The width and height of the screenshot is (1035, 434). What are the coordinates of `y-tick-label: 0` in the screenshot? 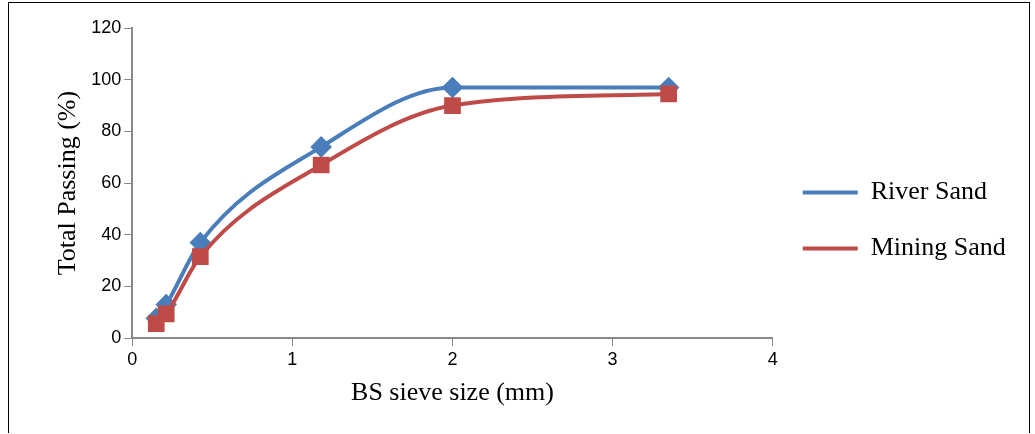 It's located at (116, 337).